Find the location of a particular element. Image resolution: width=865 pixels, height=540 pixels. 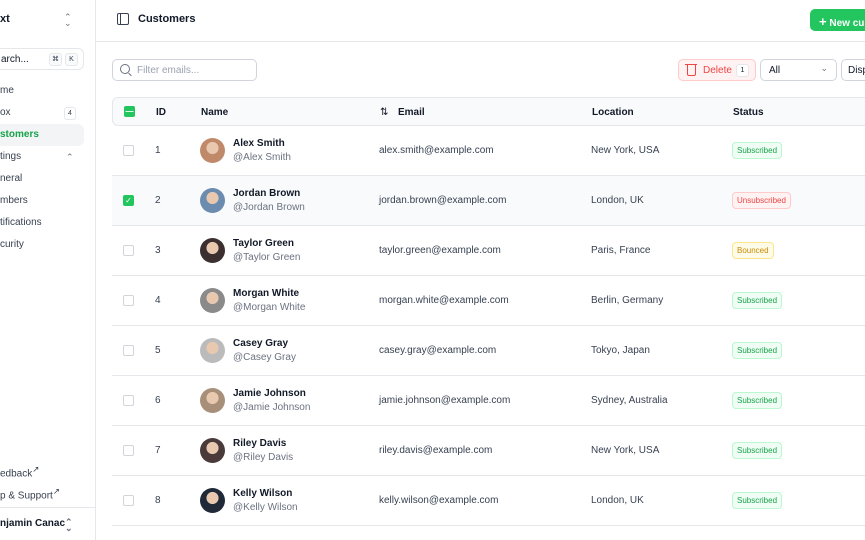

sidebar-item-label: tings is located at coordinates (11, 156).